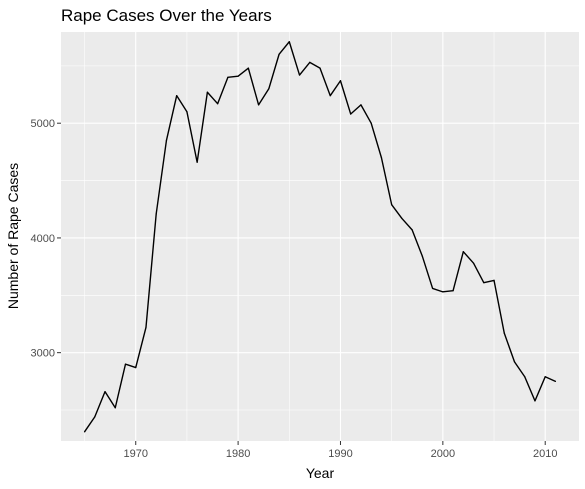  What do you see at coordinates (340, 454) in the screenshot?
I see `x-tick-label: 1990` at bounding box center [340, 454].